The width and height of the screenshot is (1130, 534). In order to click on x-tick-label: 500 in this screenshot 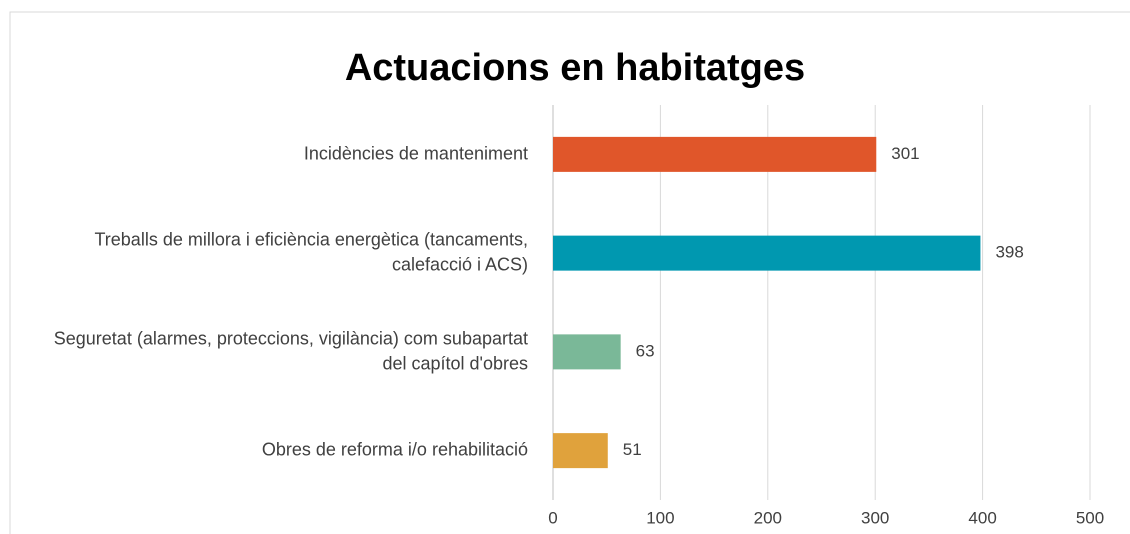, I will do `click(1090, 517)`.